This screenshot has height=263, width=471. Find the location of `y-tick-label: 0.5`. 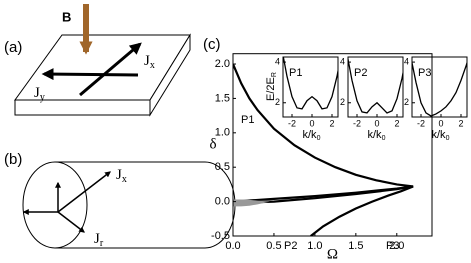

y-tick-label: 0.5 is located at coordinates (222, 167).